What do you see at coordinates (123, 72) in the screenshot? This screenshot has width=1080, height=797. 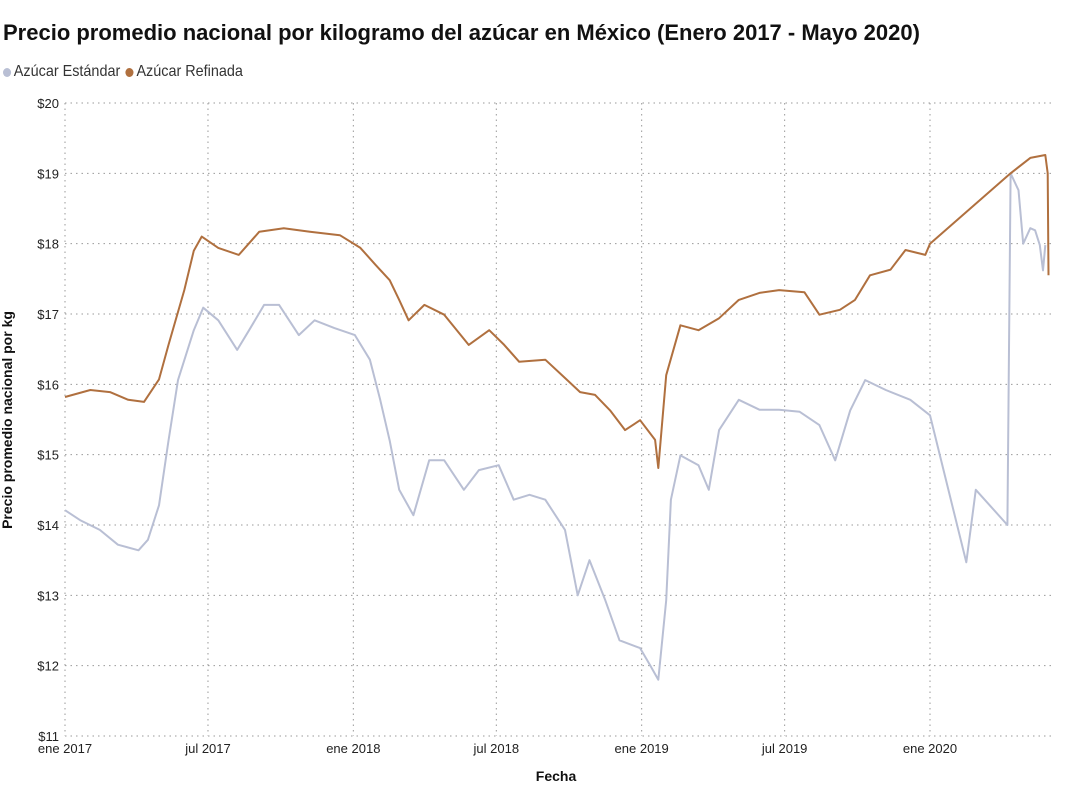 I see `legend: Azúcar Estándar Azúcar Refinada` at bounding box center [123, 72].